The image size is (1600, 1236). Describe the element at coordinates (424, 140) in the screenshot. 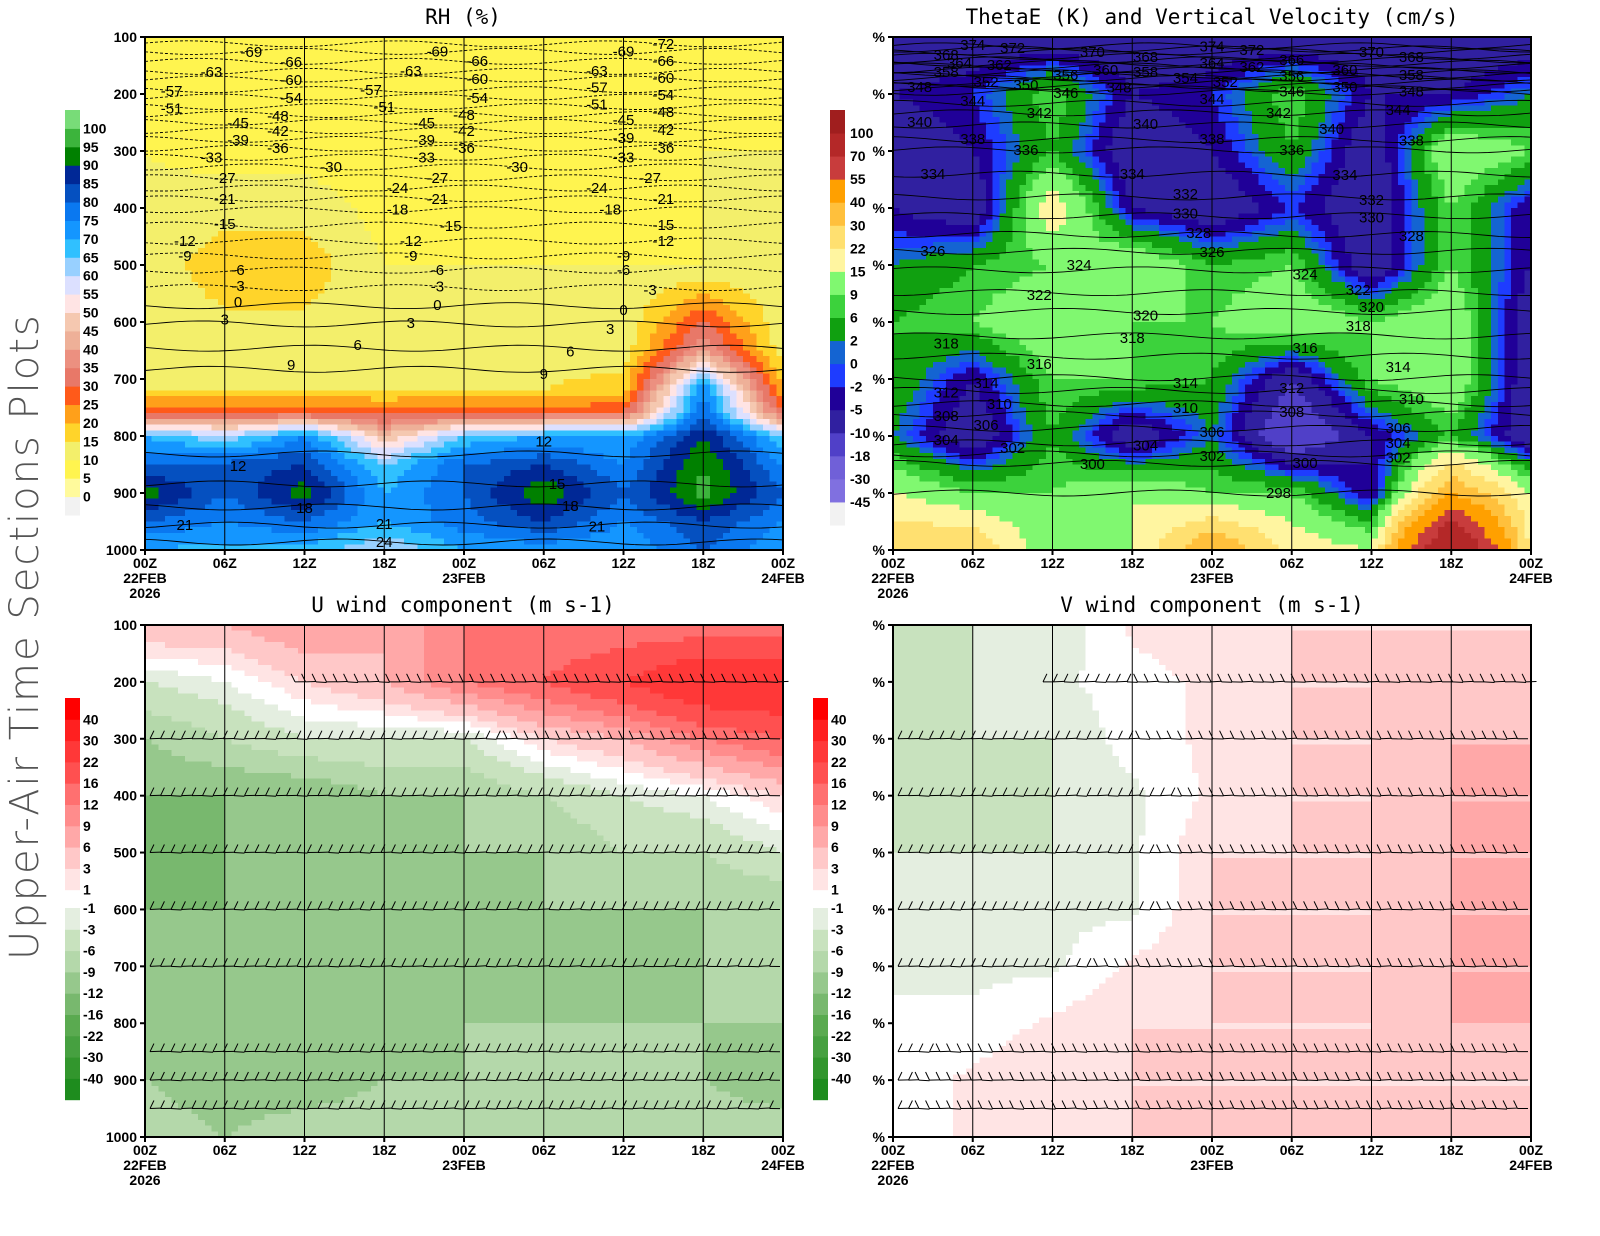

I see `contour-label: -39` at that location.